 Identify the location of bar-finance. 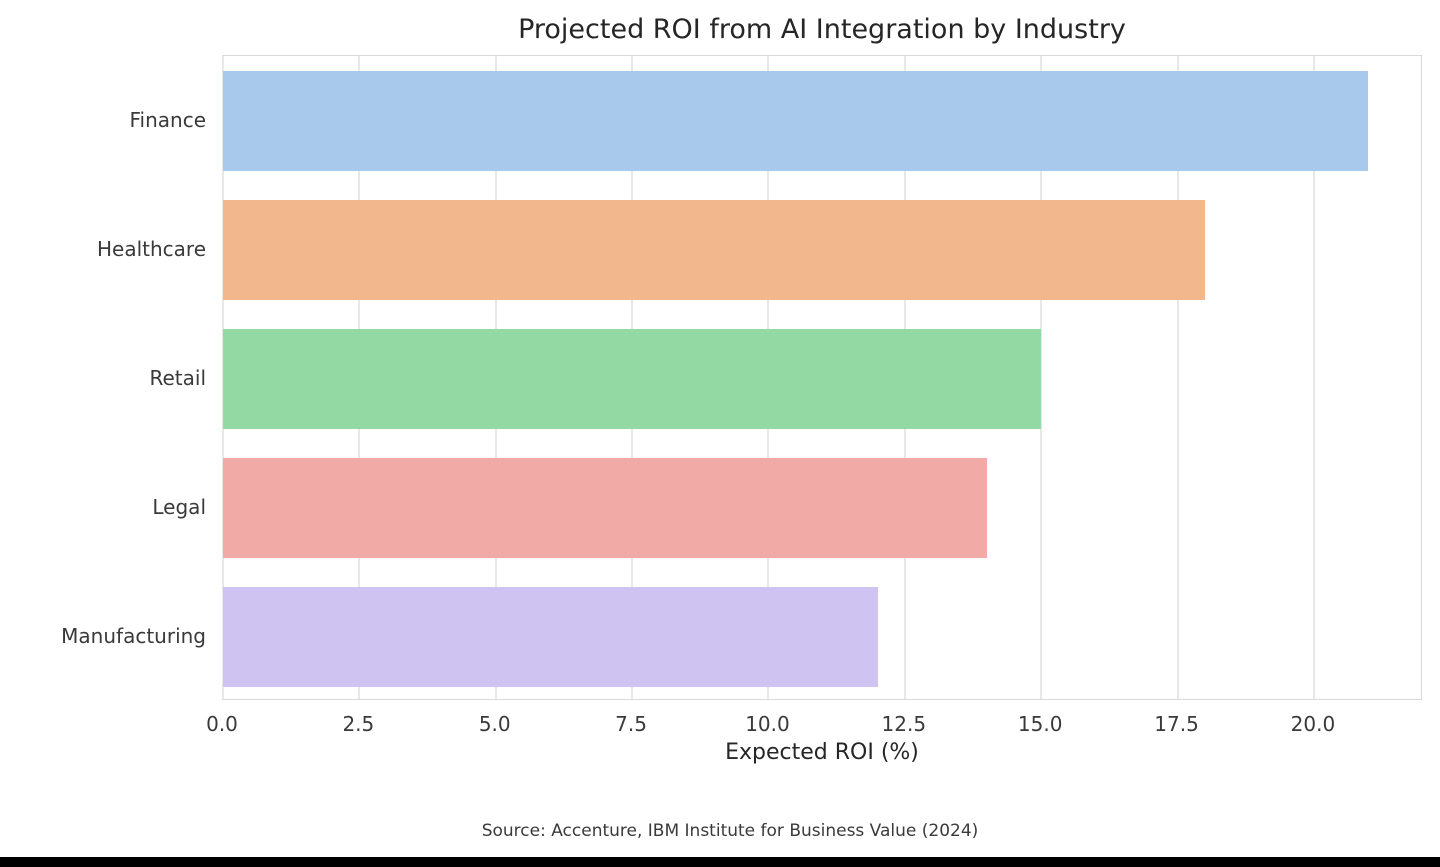
(796, 120).